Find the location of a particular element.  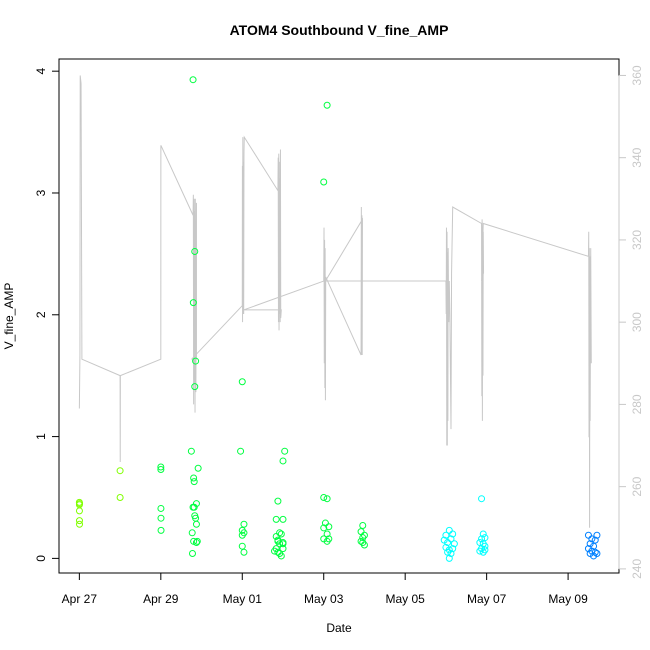

y2-tick-label: 360 is located at coordinates (637, 75).